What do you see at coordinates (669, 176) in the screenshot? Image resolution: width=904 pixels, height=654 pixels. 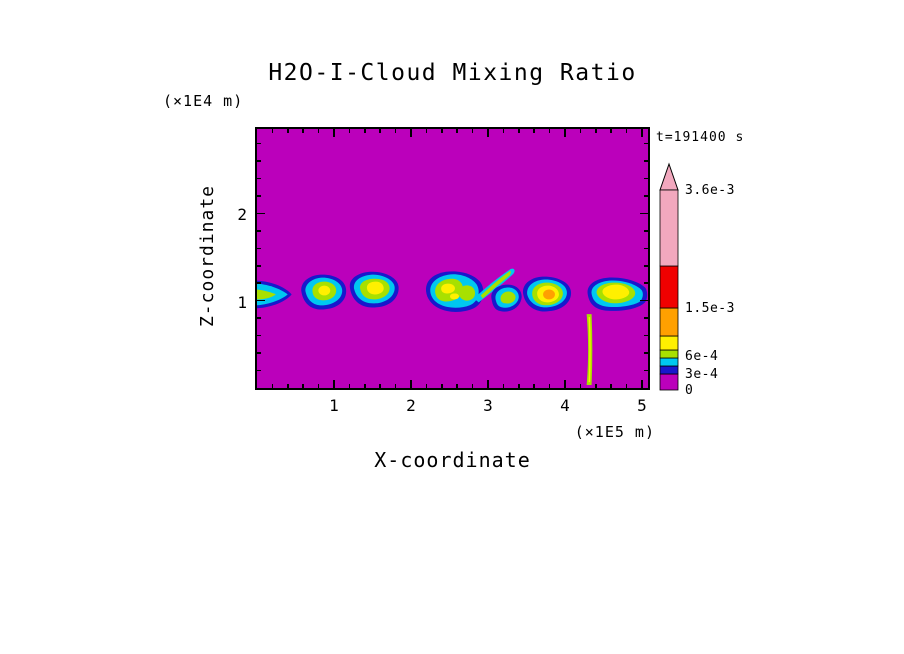 I see `colorbar-arrow-cap` at bounding box center [669, 176].